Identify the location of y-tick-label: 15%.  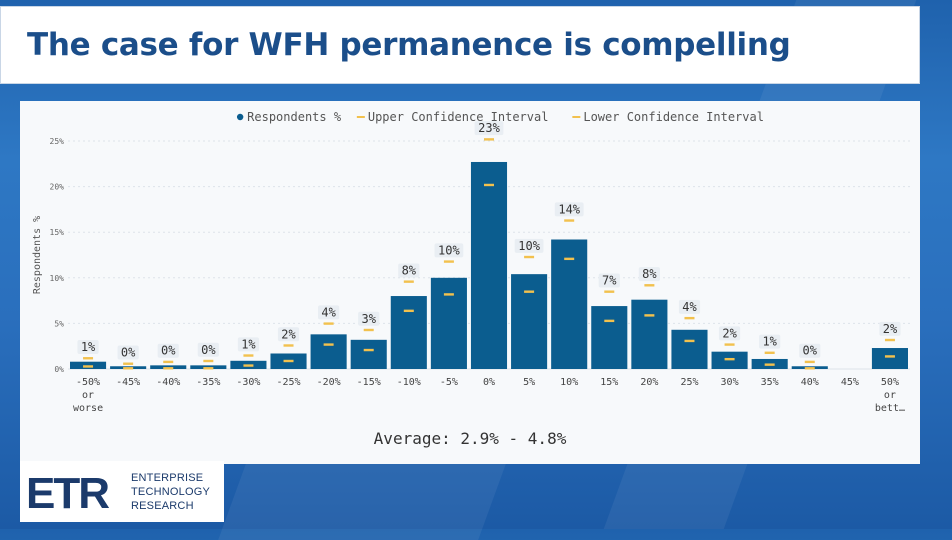
(57, 232).